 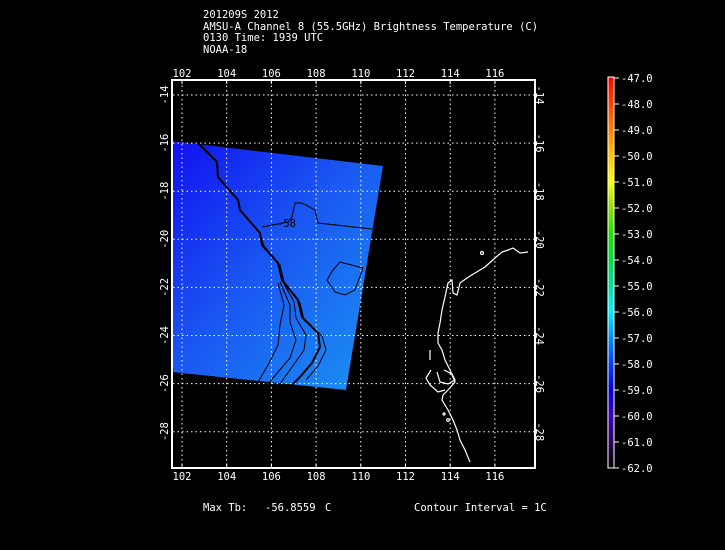 What do you see at coordinates (480, 508) in the screenshot?
I see `contour-interval: Contour Interval = 1C` at bounding box center [480, 508].